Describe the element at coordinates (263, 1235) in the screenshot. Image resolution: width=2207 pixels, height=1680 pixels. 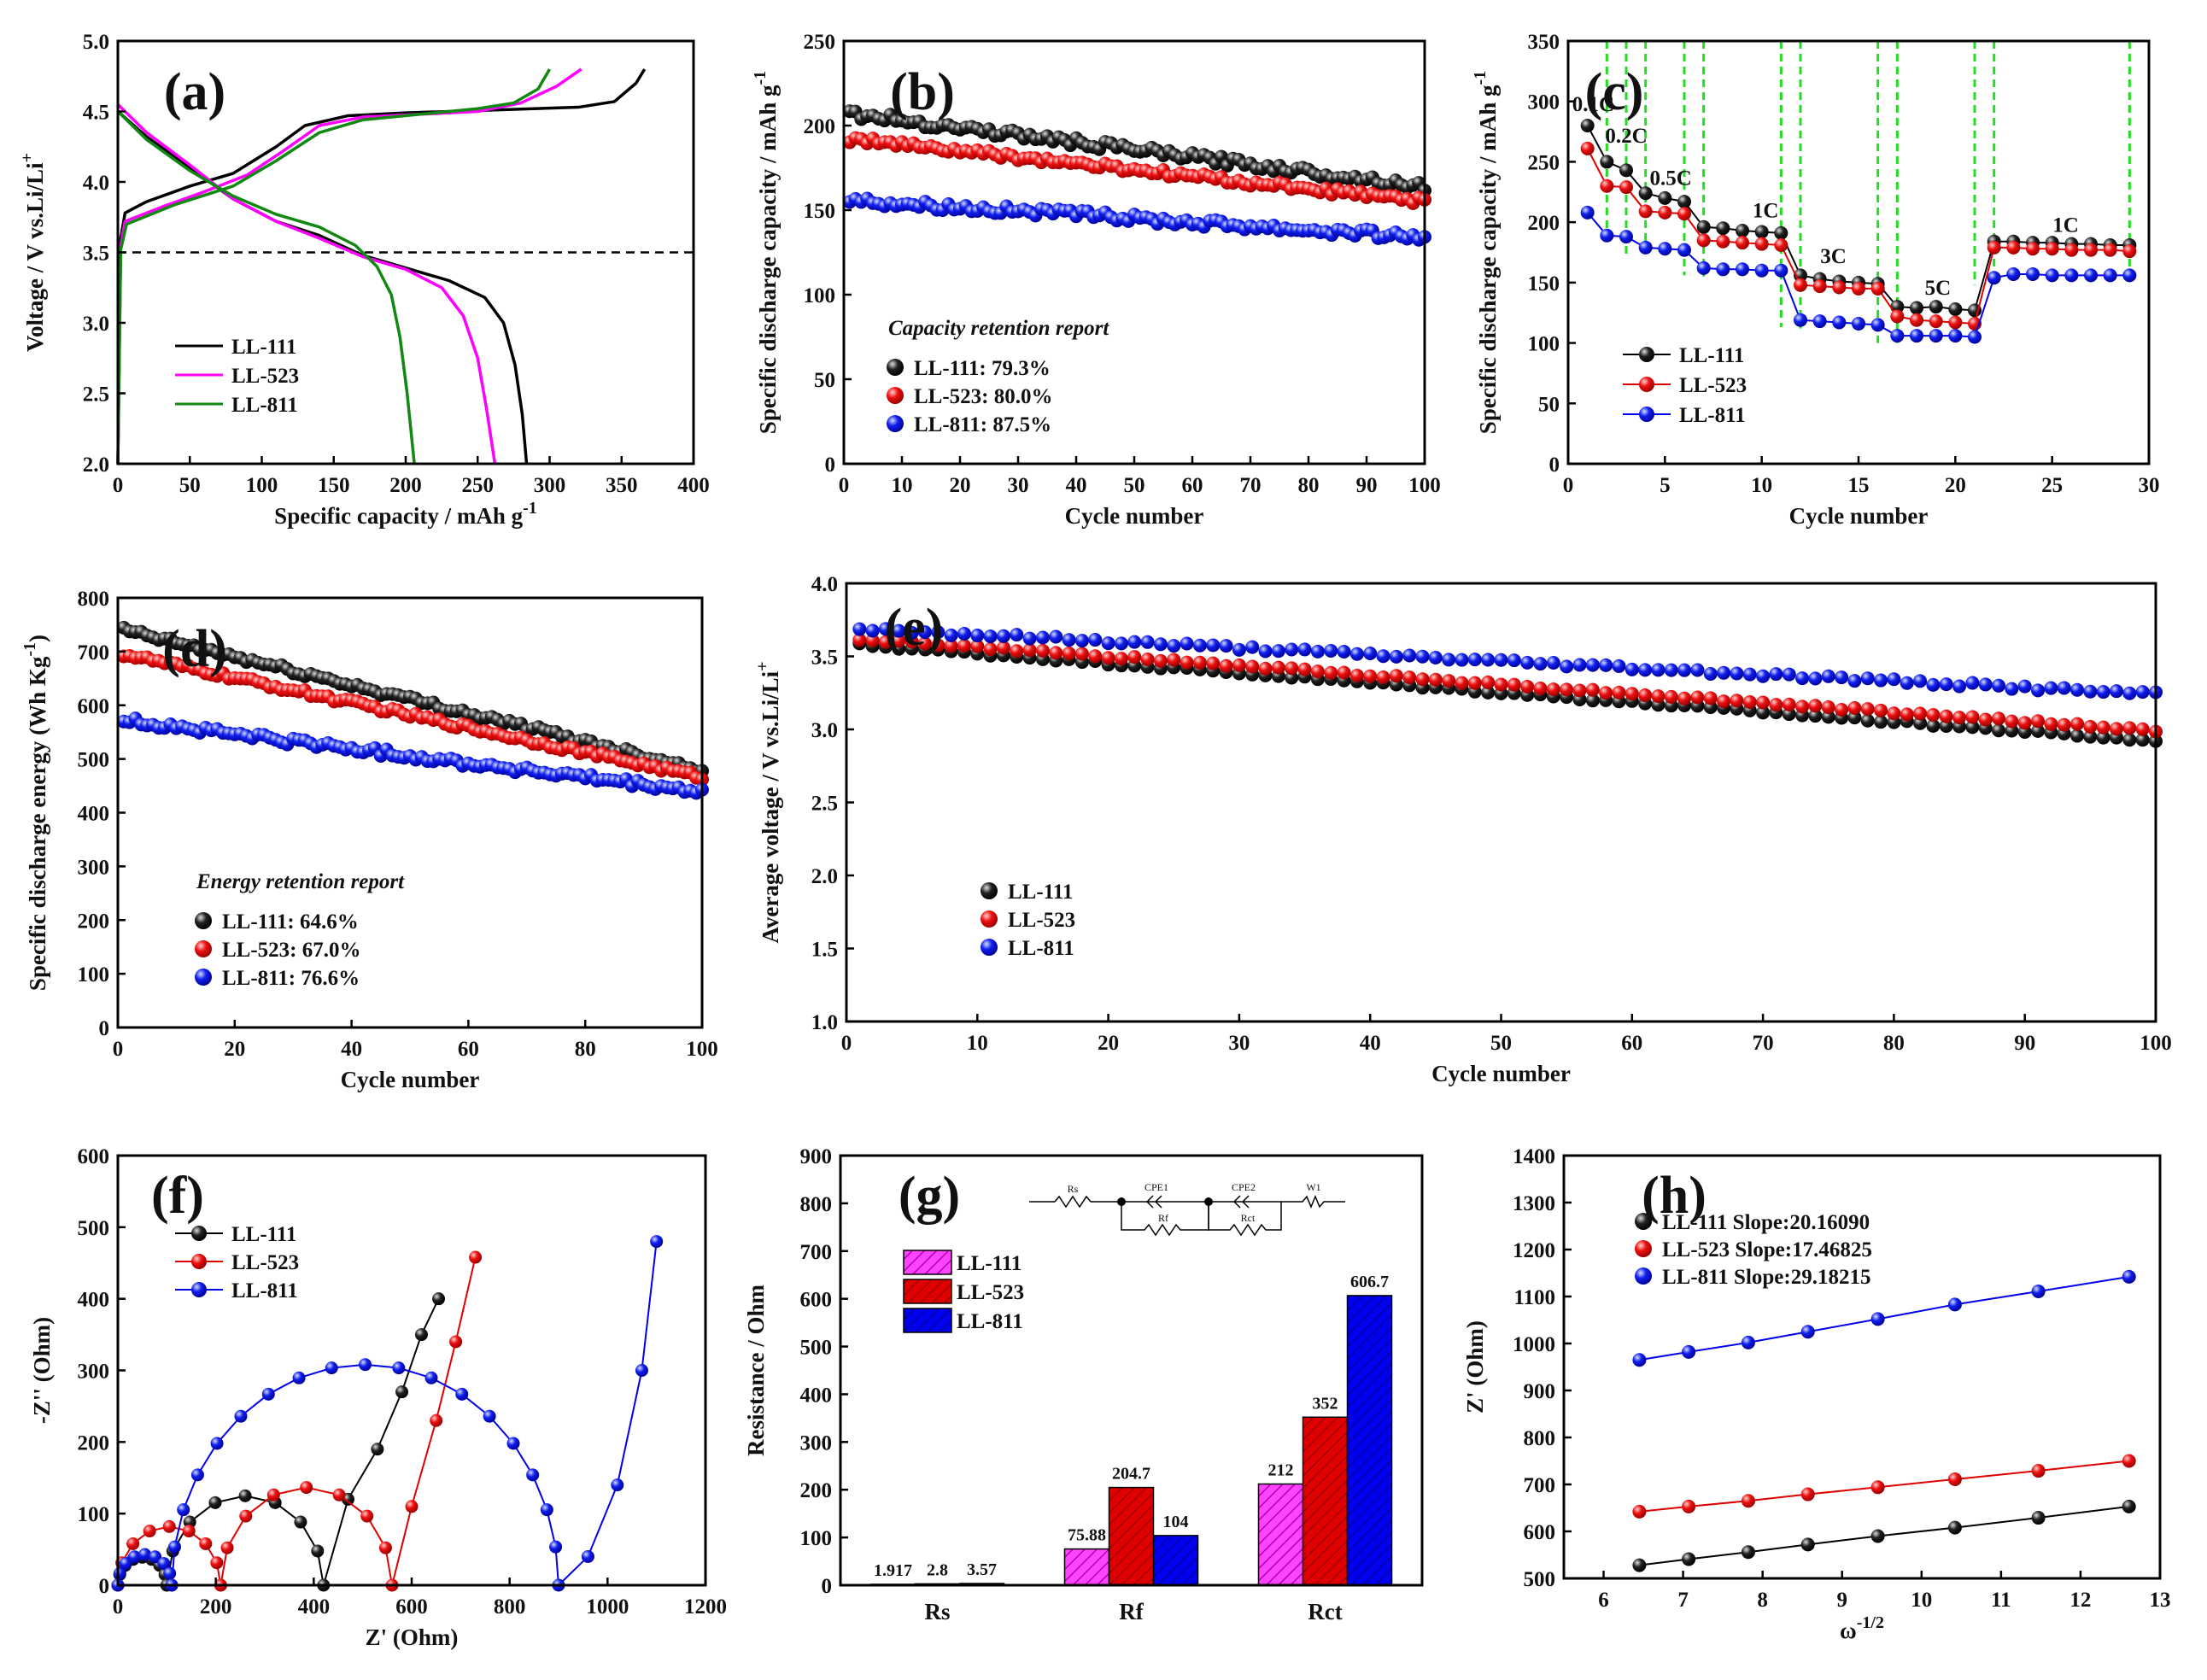
I see `legend-entry: LL-111` at that location.